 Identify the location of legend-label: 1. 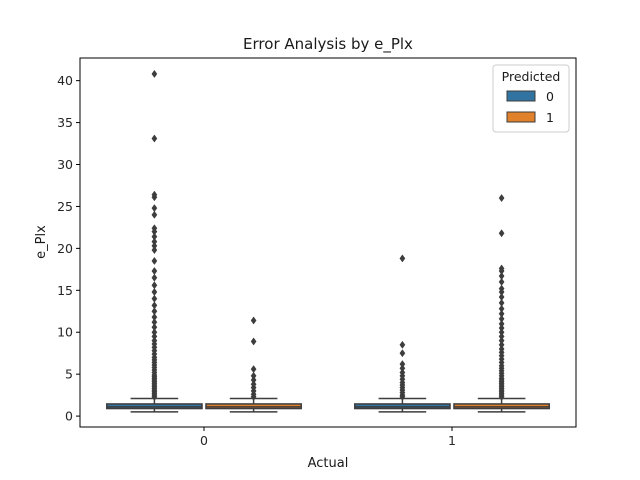
(550, 117).